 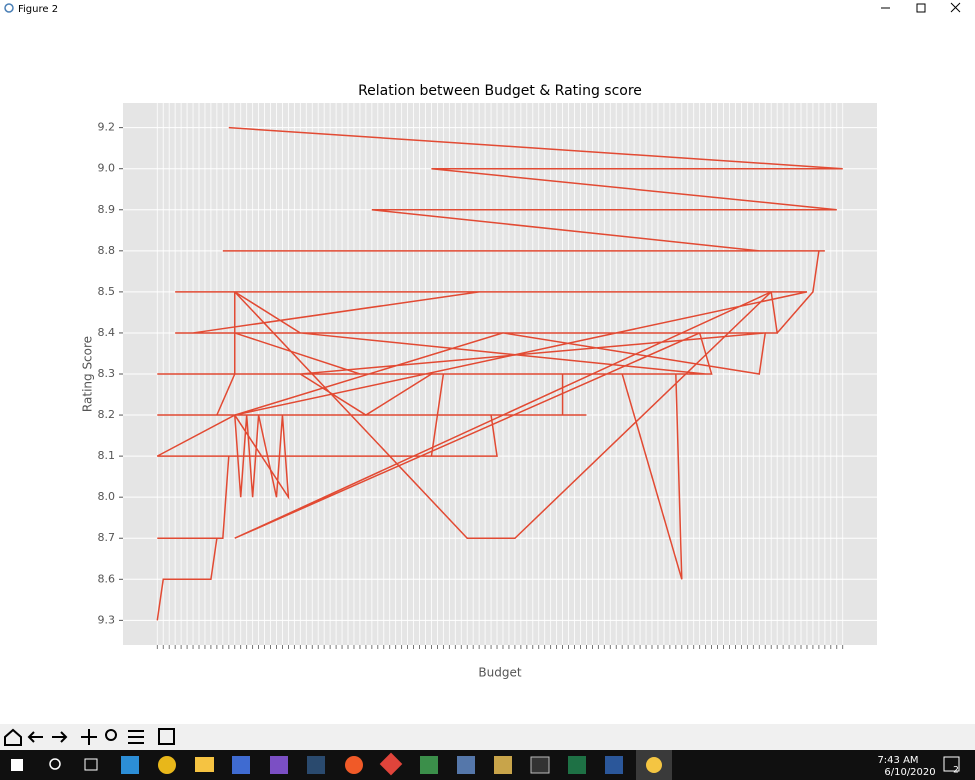 I want to click on notification-count: 2, so click(x=956, y=771).